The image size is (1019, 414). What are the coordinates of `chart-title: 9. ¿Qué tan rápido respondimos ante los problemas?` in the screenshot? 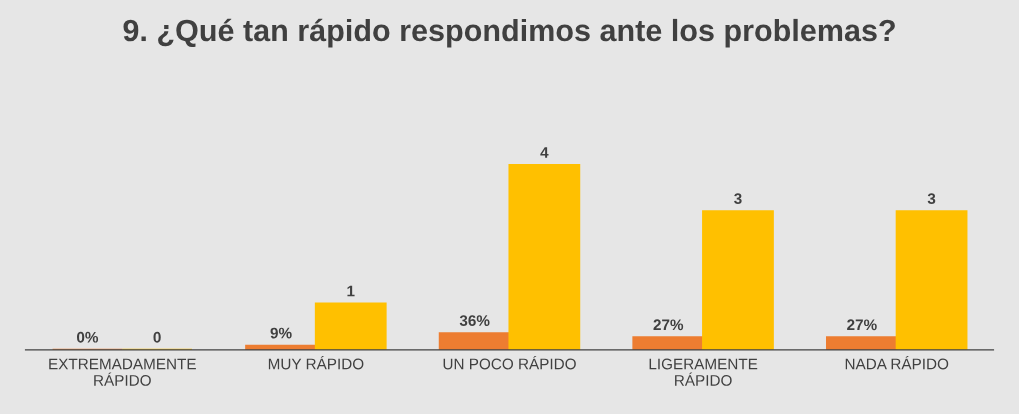 It's located at (509, 33).